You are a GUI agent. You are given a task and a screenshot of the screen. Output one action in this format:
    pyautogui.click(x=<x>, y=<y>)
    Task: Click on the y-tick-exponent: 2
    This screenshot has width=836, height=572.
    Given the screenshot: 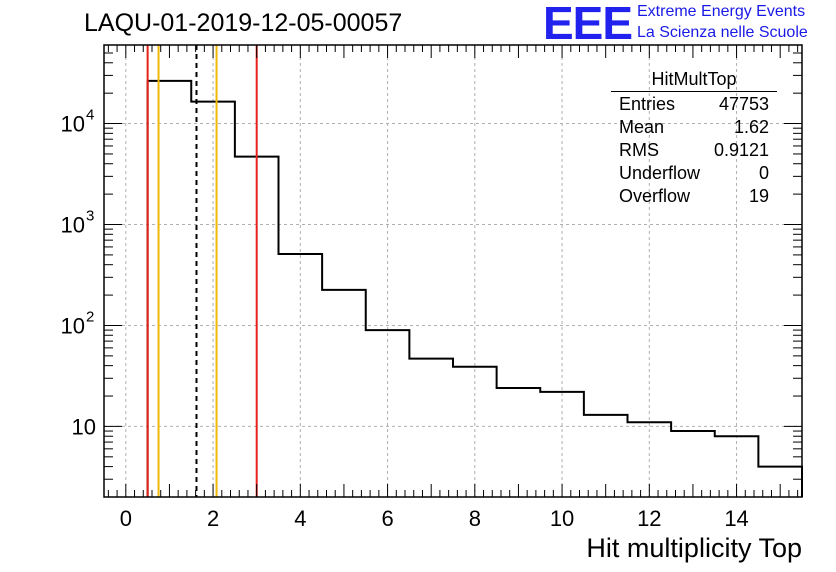 What is the action you would take?
    pyautogui.click(x=90, y=316)
    